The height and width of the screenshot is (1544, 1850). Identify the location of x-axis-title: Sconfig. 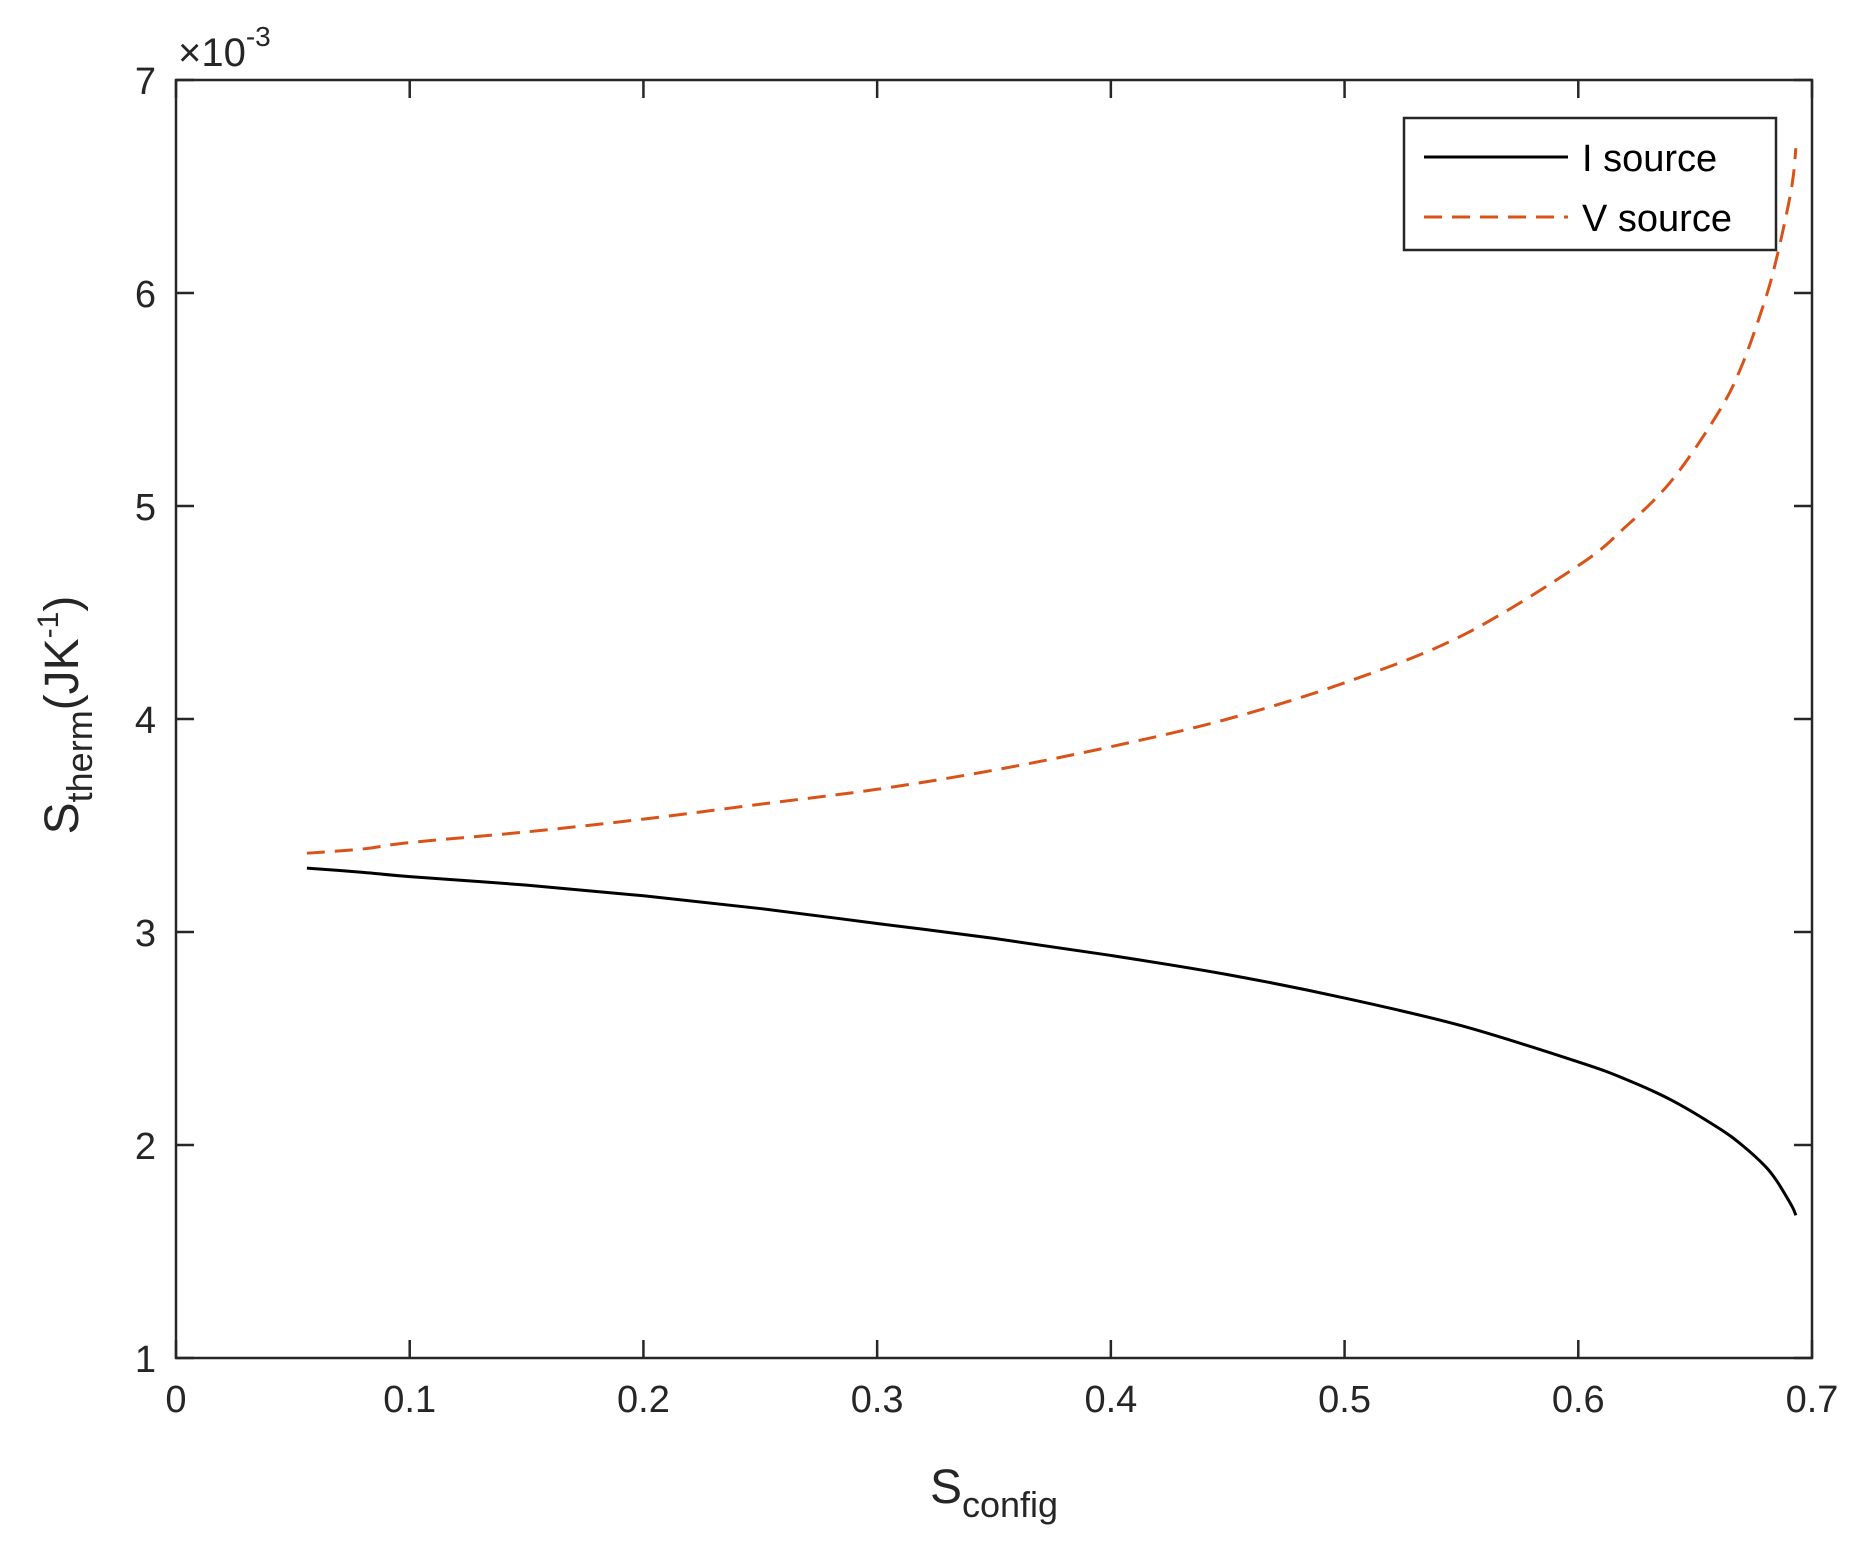
(994, 1493).